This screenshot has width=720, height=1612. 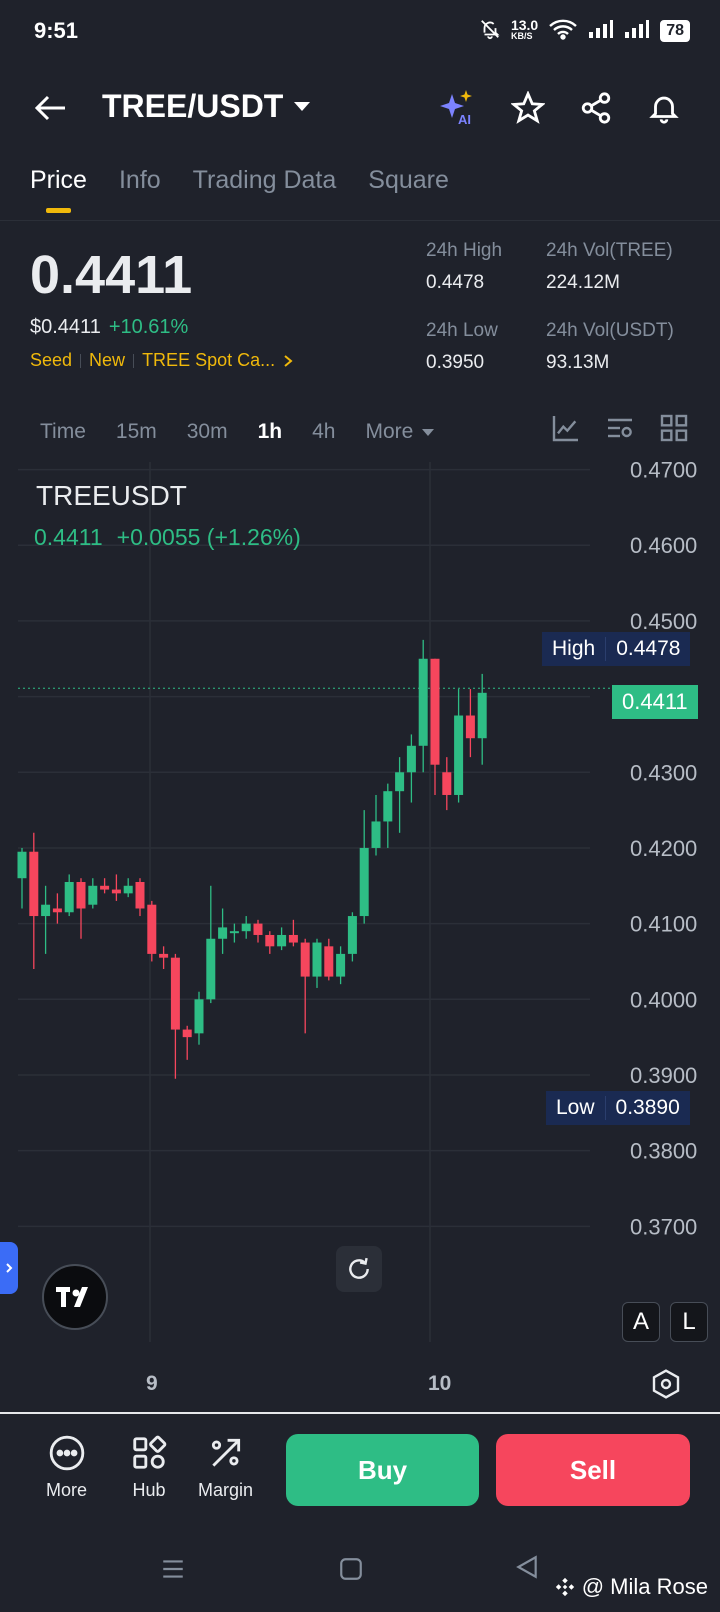 I want to click on y-tick-label: 0.4700, so click(x=663, y=472).